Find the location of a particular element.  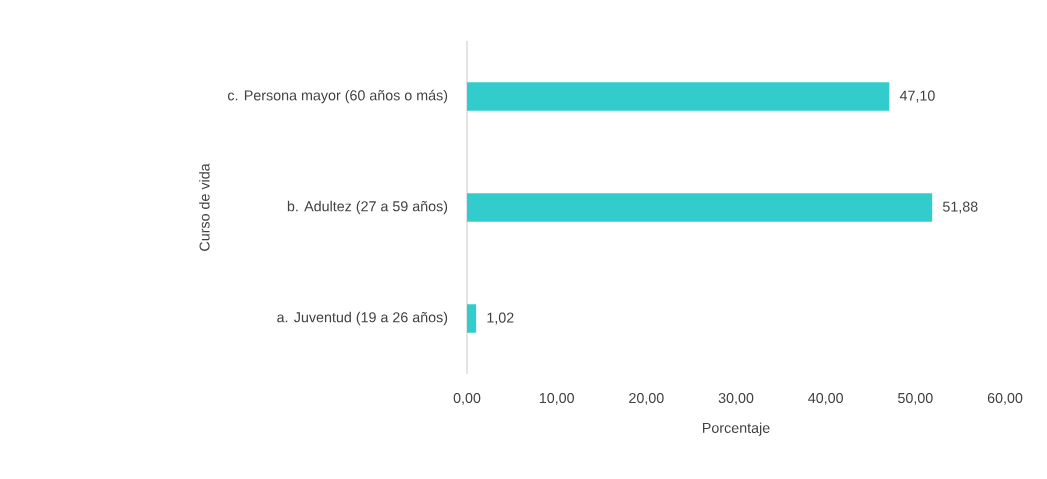

data-label: 47,10 is located at coordinates (917, 96).